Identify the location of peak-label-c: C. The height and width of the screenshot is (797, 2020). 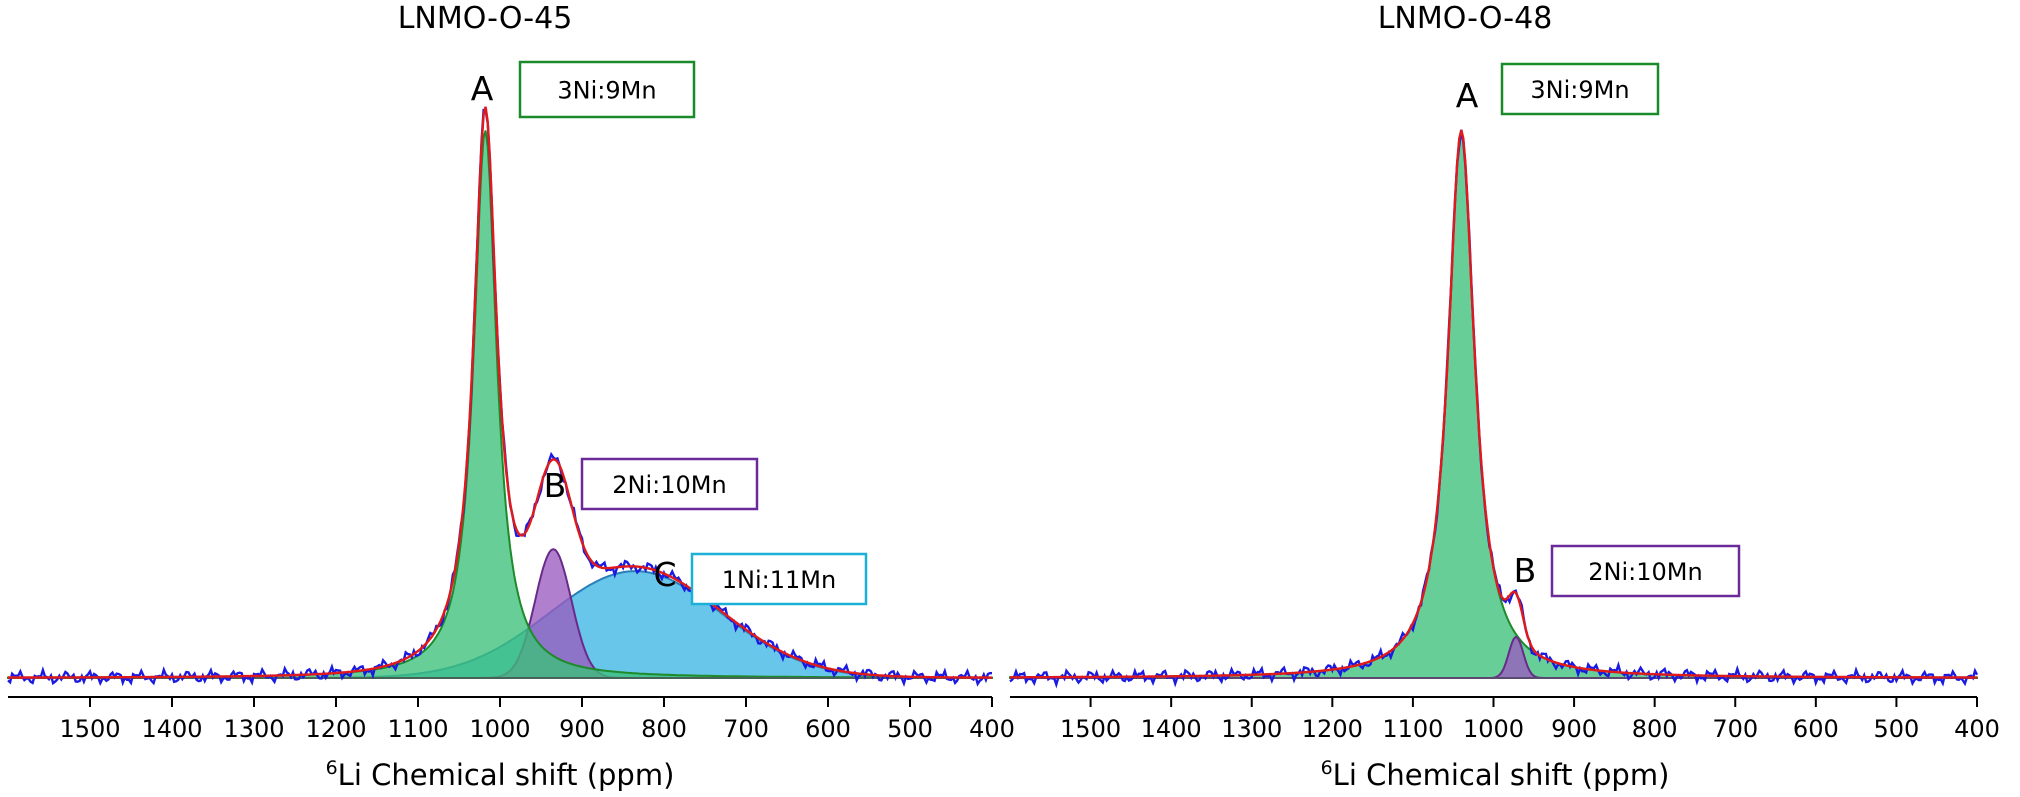
(664, 574).